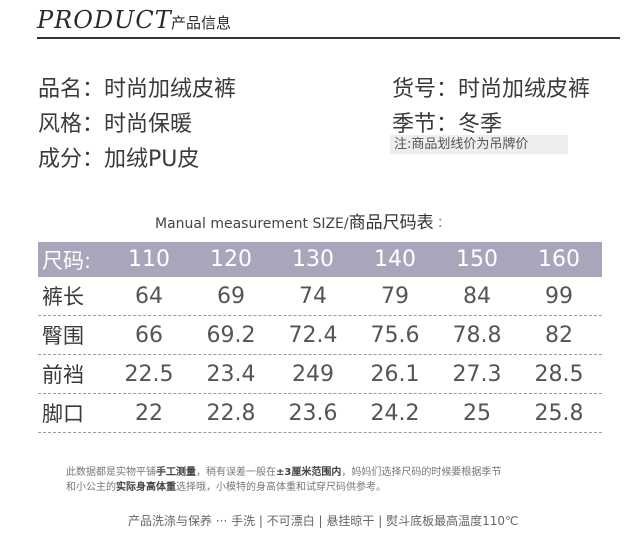 This screenshot has height=541, width=640. What do you see at coordinates (231, 374) in the screenshot?
I see `table-cell: 23.4` at bounding box center [231, 374].